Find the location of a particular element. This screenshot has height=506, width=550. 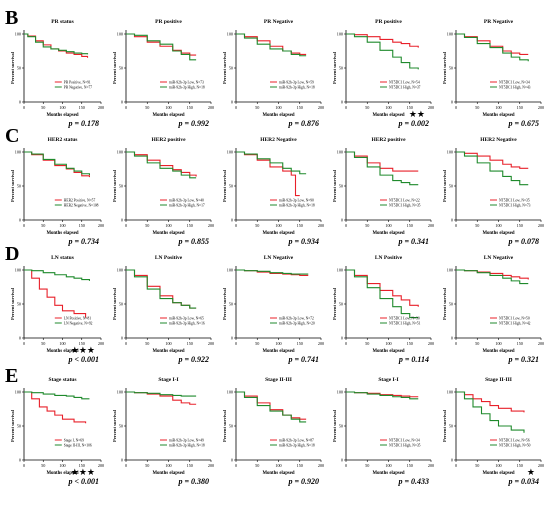

legend-entry: miR-92b-3p High, N=16 is located at coordinates (187, 323).